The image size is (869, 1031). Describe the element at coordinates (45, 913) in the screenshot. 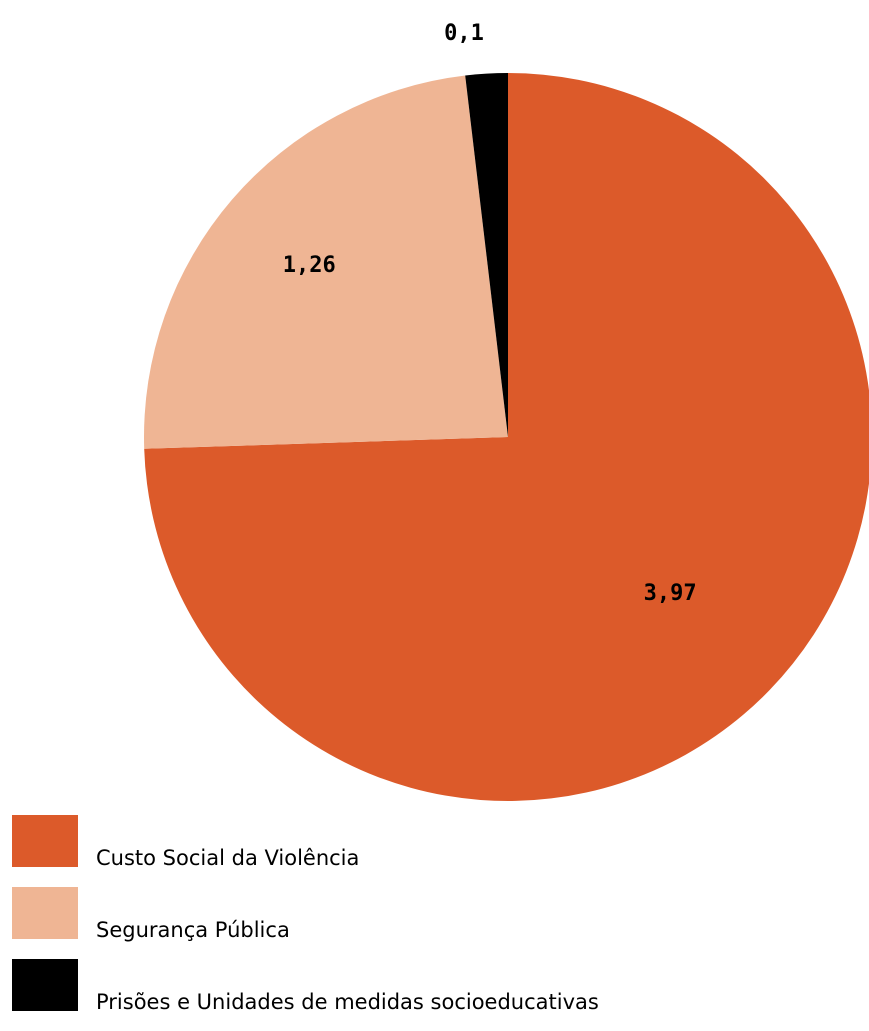

I see `legend-swatch-seguranca-publica` at that location.